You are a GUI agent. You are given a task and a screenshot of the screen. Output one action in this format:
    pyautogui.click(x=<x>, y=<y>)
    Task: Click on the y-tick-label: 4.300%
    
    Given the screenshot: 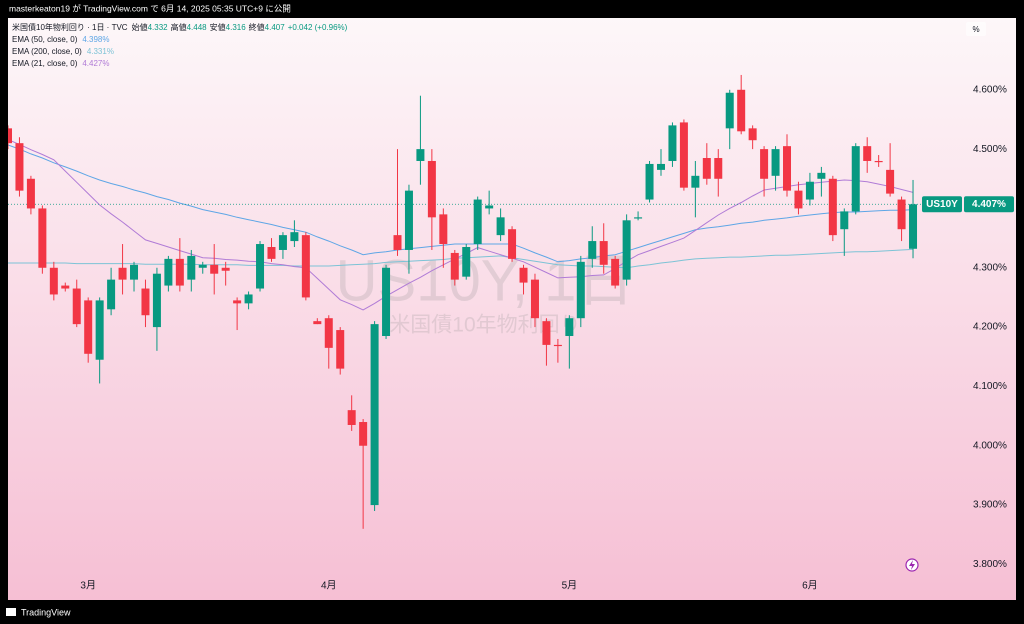 What is the action you would take?
    pyautogui.click(x=990, y=267)
    